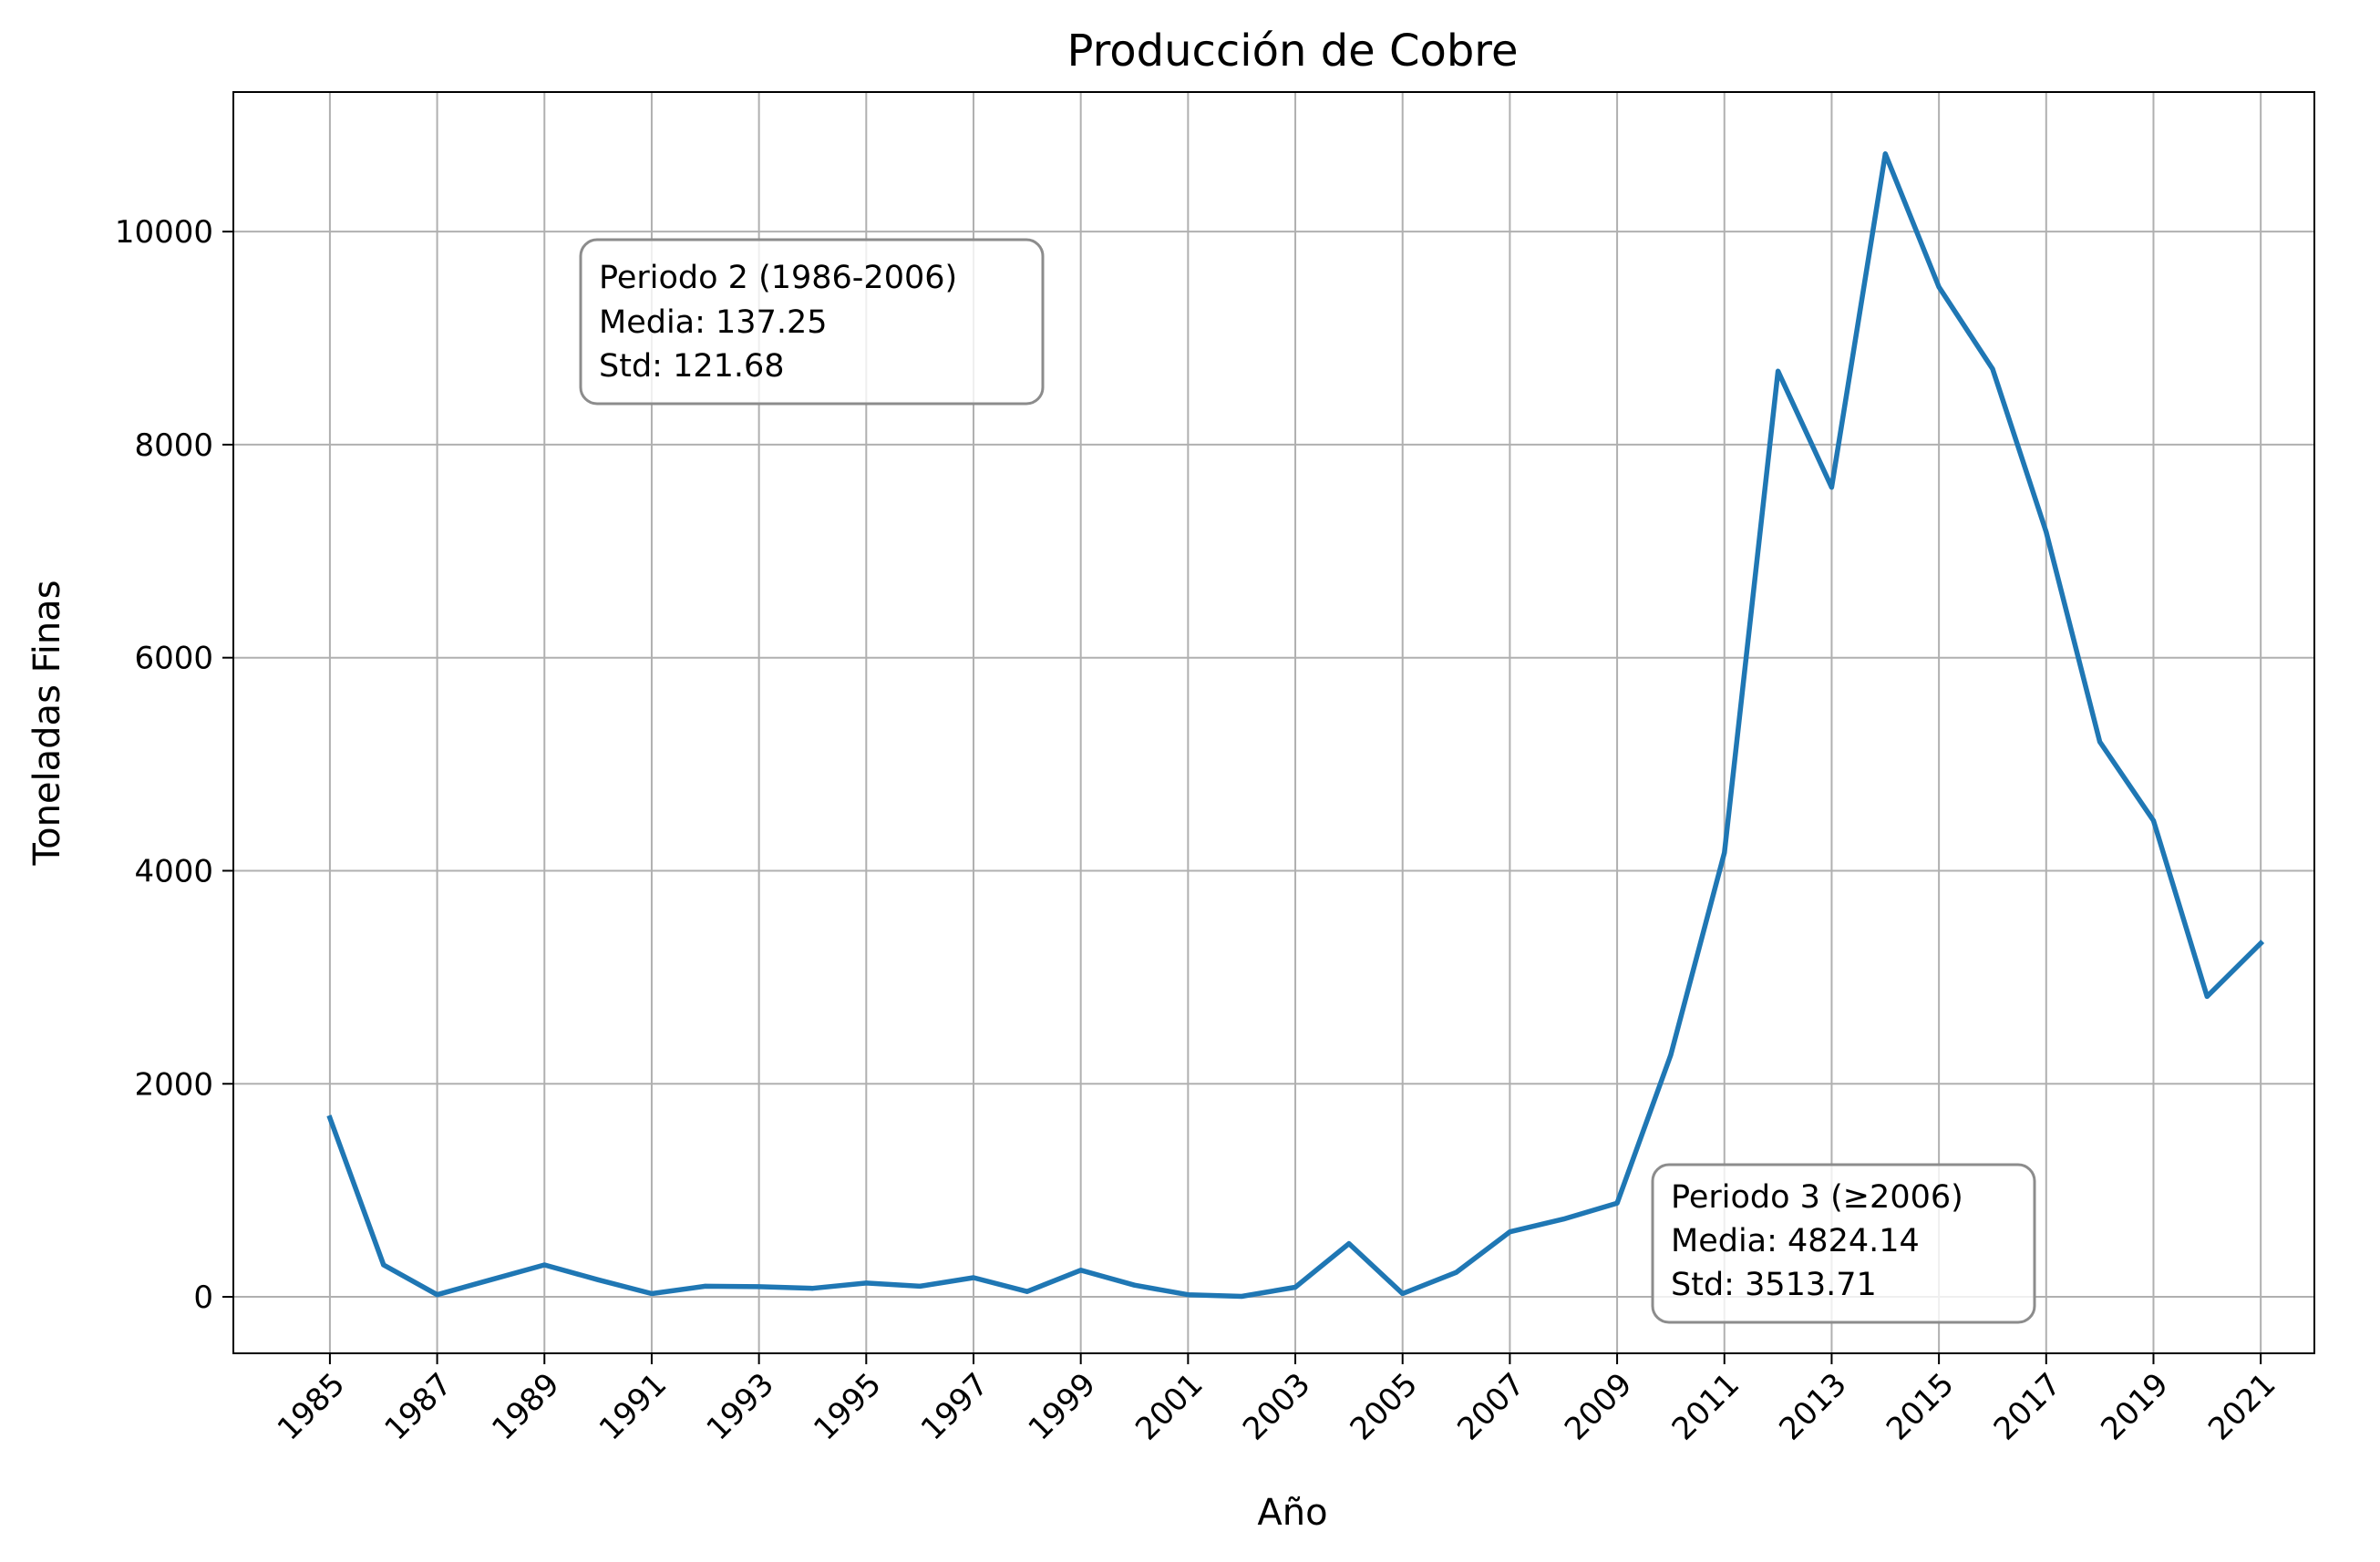  Describe the element at coordinates (1385, 1406) in the screenshot. I see `x-tick-label: 2005` at that location.